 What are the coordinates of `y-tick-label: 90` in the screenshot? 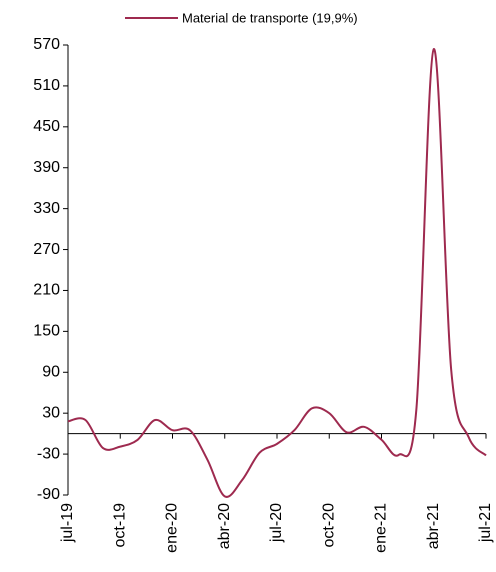 It's located at (51, 371).